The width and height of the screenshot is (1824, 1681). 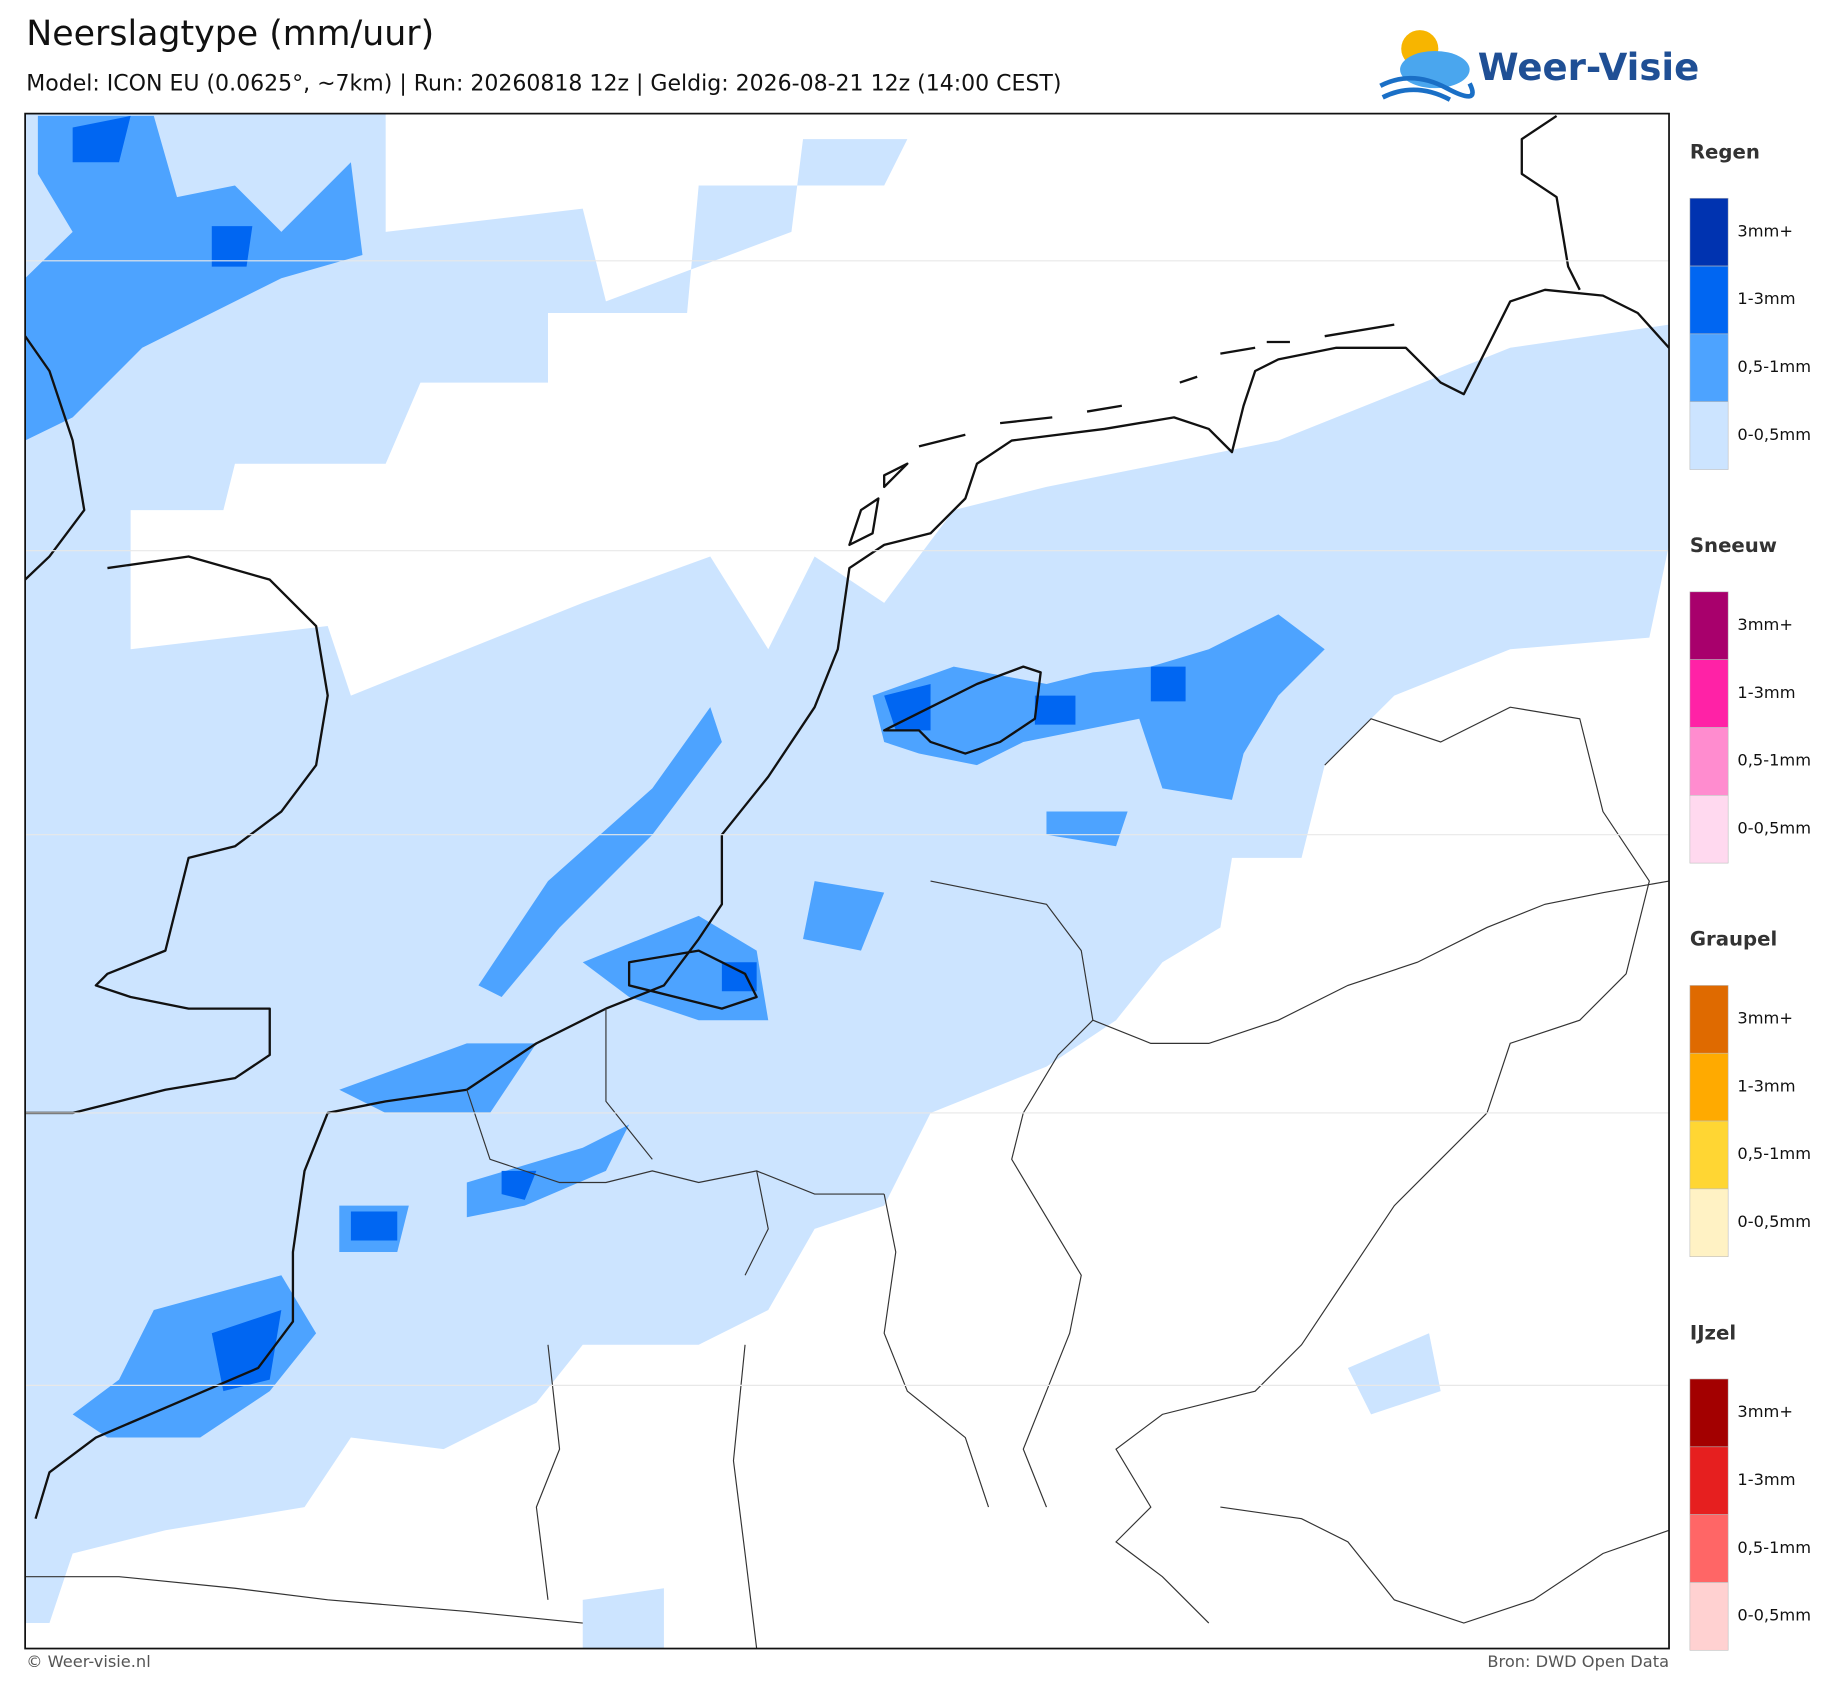 I want to click on legend-title: IJzel, so click(x=1713, y=1332).